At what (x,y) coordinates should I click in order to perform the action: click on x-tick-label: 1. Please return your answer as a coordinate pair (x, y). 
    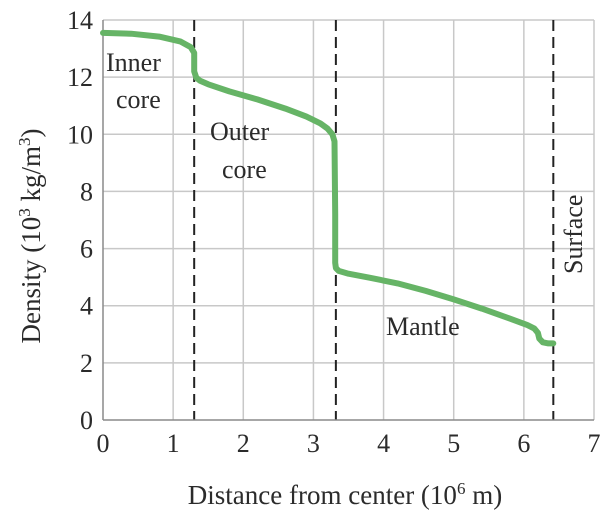
    Looking at the image, I should click on (173, 443).